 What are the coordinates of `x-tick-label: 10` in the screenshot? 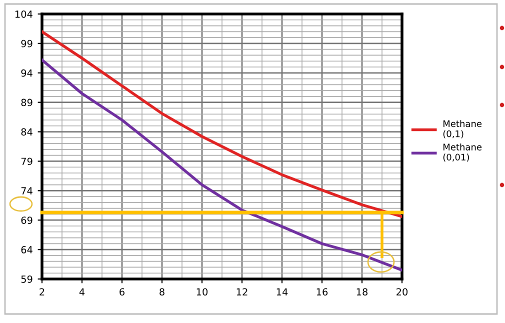 It's located at (202, 292).